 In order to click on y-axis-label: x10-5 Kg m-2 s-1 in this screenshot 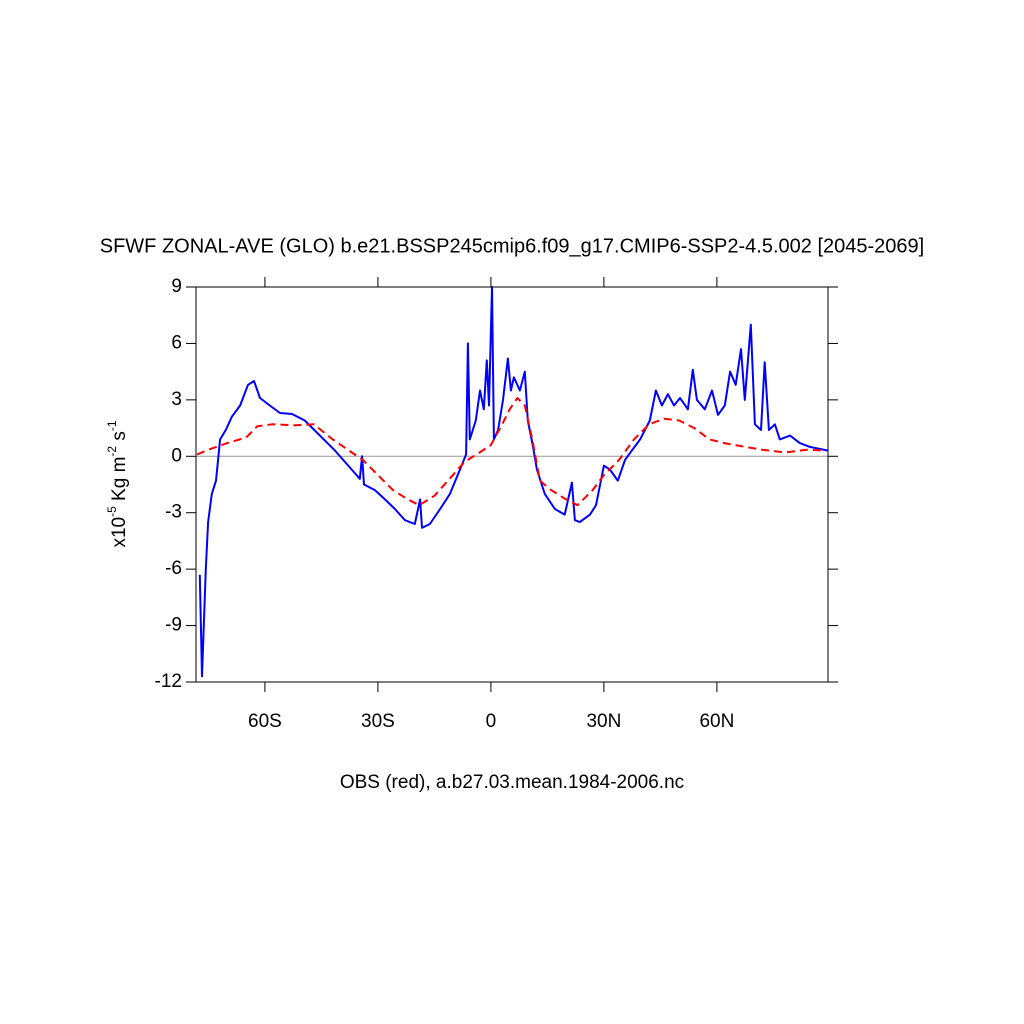, I will do `click(117, 483)`.